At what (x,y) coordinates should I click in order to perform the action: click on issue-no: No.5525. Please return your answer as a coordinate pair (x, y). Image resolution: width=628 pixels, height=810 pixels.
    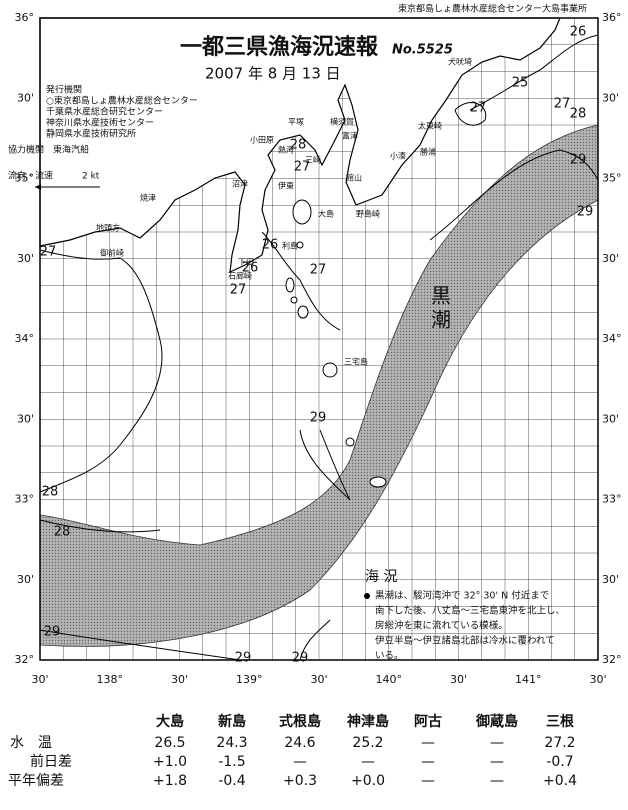
    Looking at the image, I should click on (422, 50).